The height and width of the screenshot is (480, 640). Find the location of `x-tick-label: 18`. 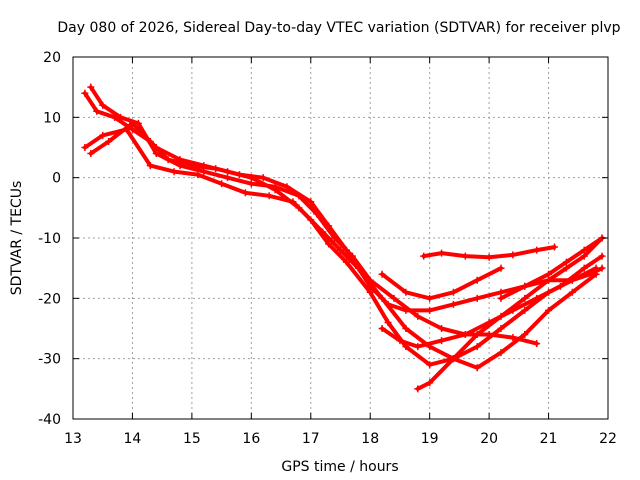

x-tick-label: 18 is located at coordinates (370, 439).